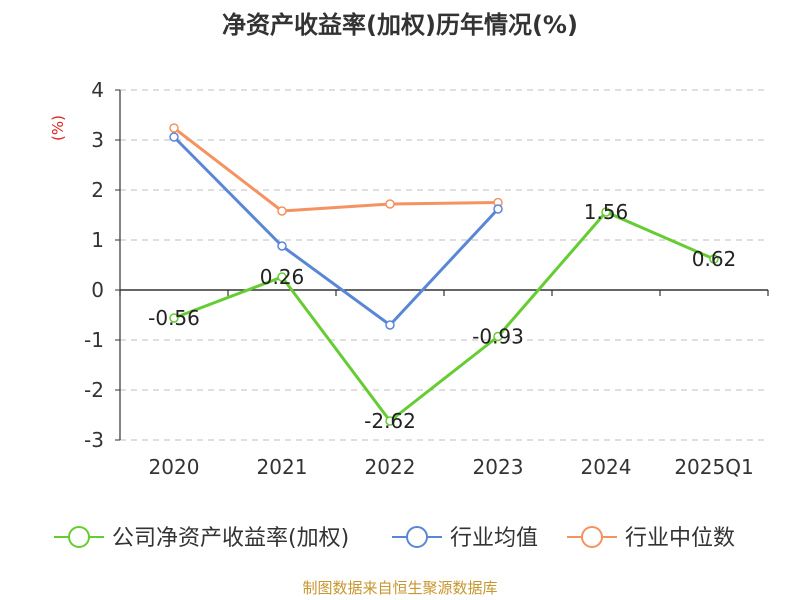  I want to click on data-label: -0.93, so click(498, 337).